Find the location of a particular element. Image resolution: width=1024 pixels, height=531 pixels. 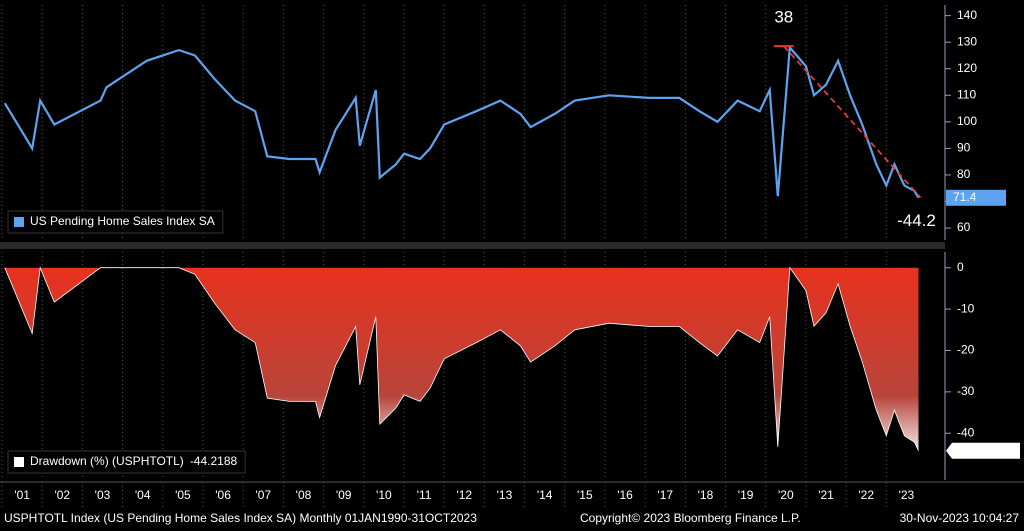

x-tick-label: '01 is located at coordinates (22, 495).